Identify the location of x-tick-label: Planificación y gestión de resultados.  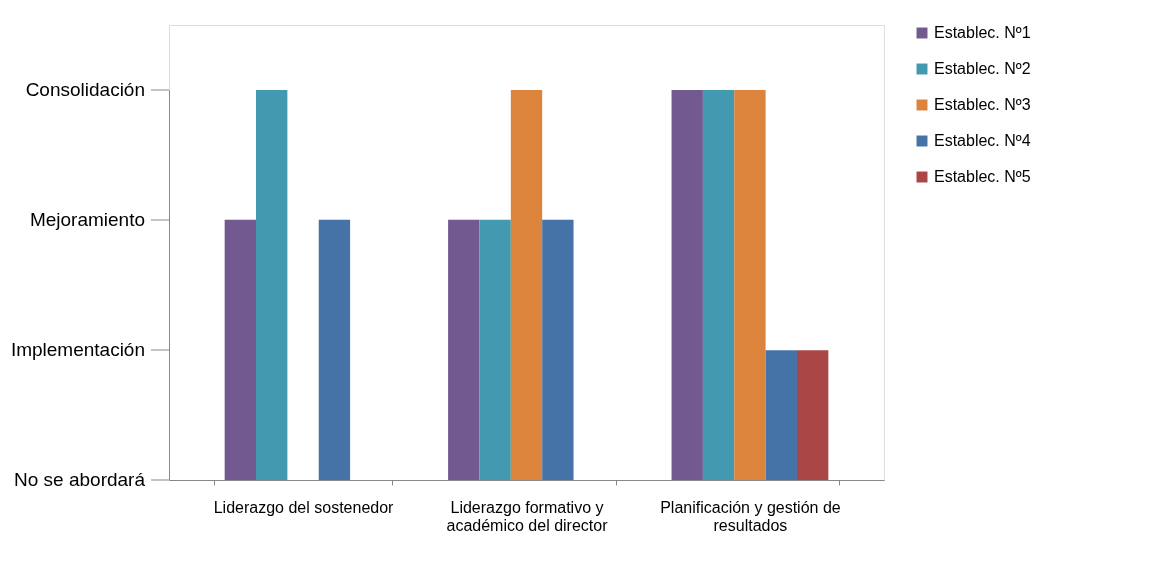
(750, 516).